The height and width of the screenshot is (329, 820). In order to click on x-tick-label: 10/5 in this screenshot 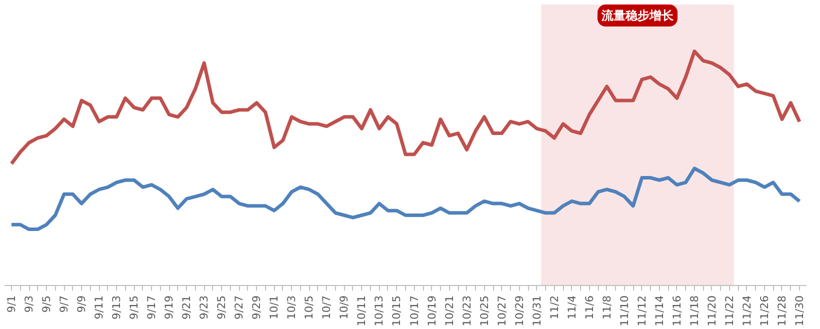, I will do `click(309, 307)`.